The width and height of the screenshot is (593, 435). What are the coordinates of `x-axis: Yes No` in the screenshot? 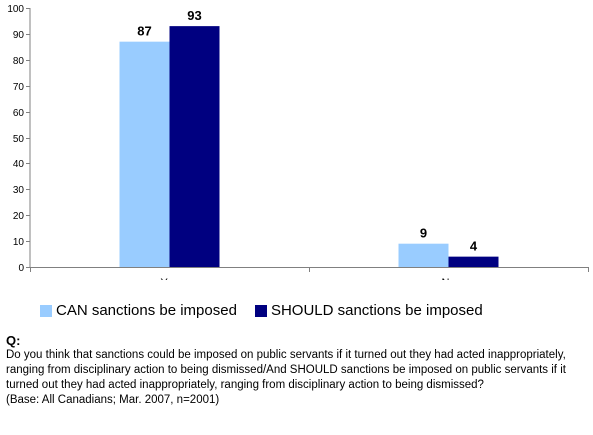 It's located at (309, 273).